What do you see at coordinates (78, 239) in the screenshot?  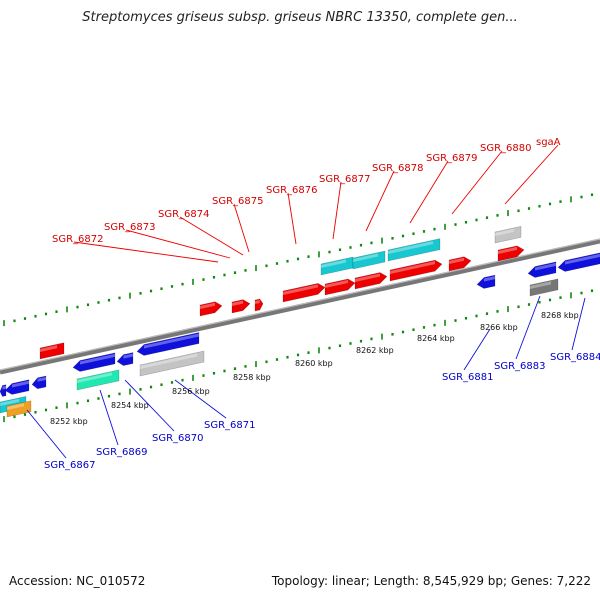 I see `gene-label-forward: SGR_6872` at bounding box center [78, 239].